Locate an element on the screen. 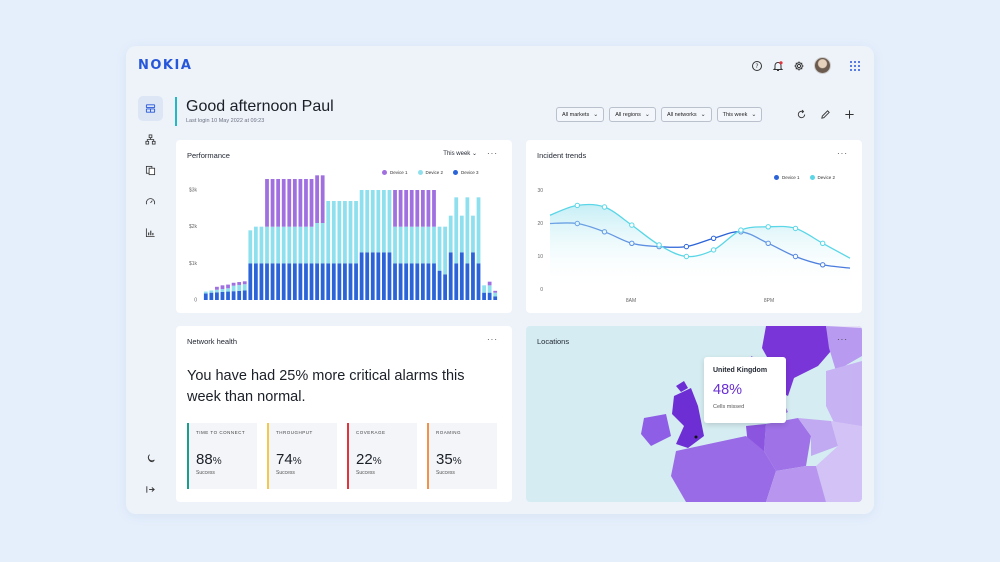 Image resolution: width=1000 pixels, height=562 pixels. documents-icon is located at coordinates (150, 170).